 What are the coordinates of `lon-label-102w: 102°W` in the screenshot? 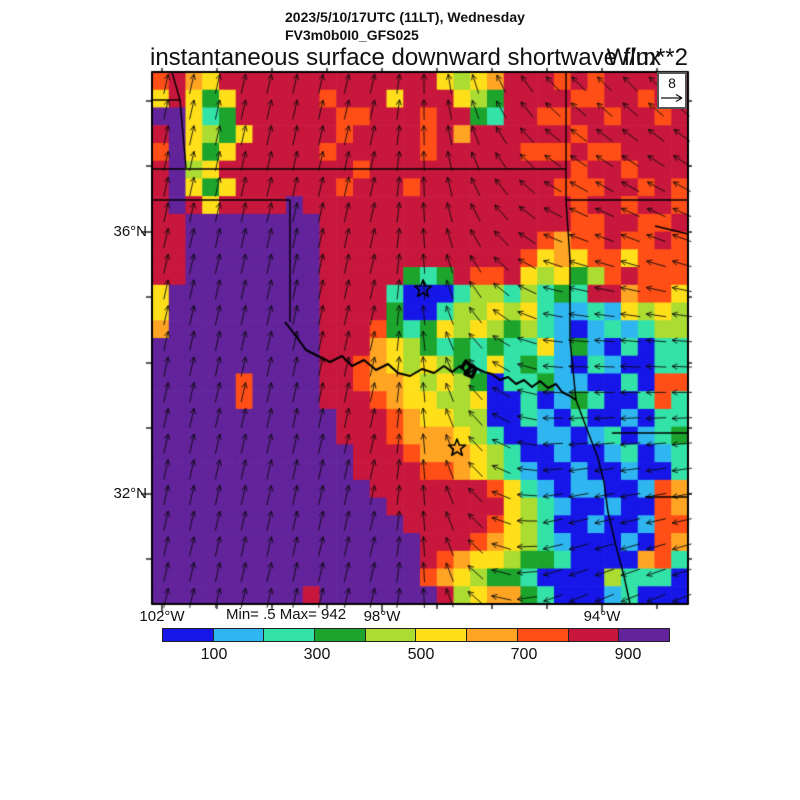 It's located at (162, 616).